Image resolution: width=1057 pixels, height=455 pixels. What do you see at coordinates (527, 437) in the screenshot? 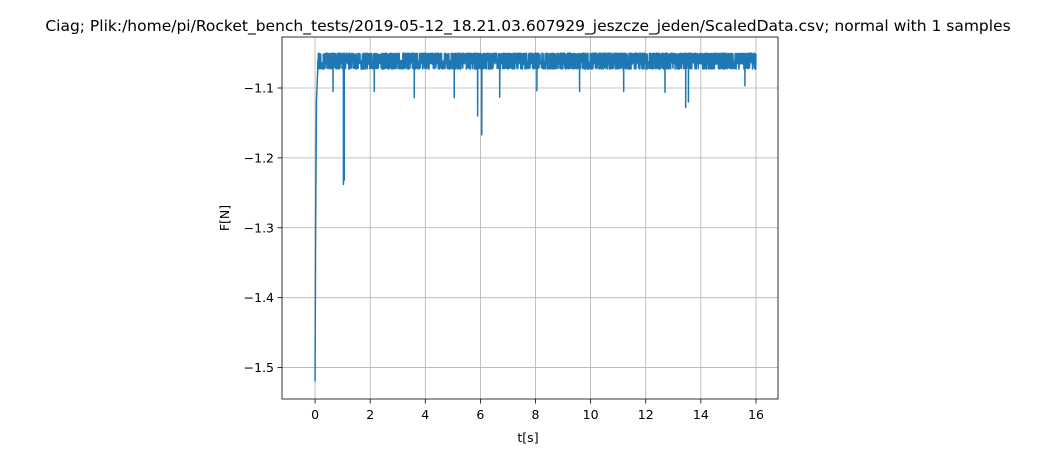
I see `x-axis-label: t[s]` at bounding box center [527, 437].